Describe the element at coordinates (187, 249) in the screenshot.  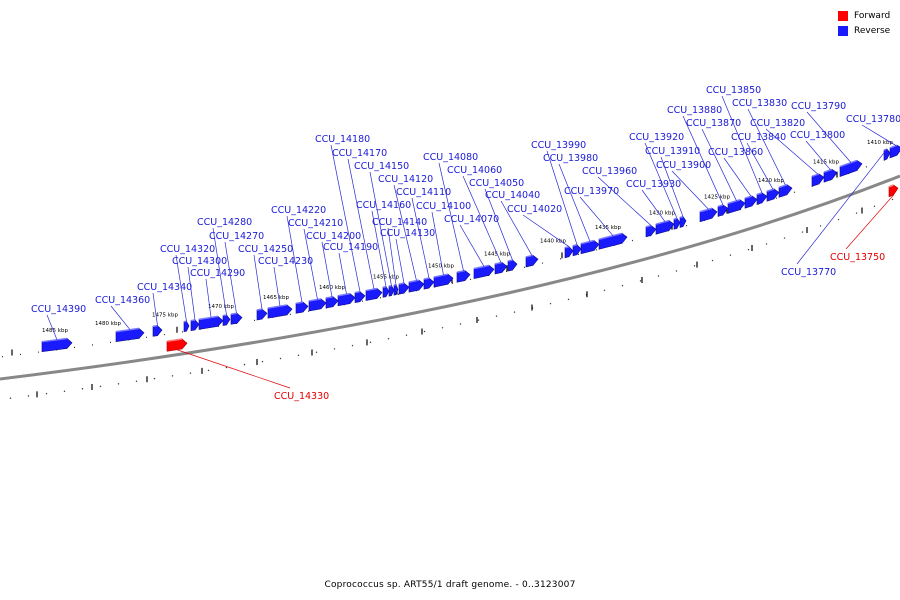
I see `gene-label: CCU_14320` at that location.